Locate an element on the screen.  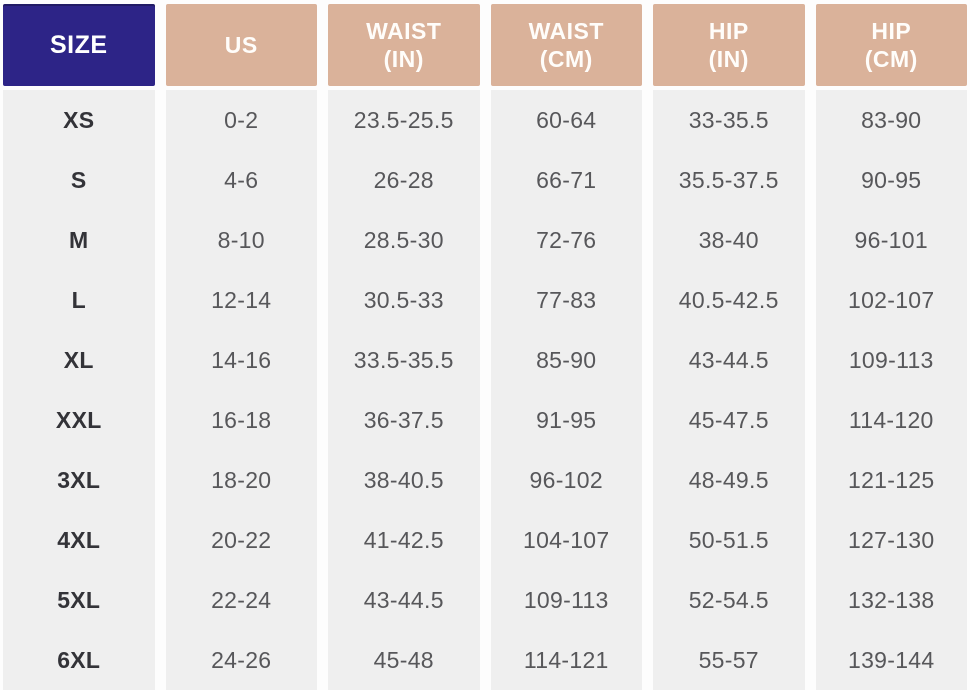
cell-hip-cm: 90-95 is located at coordinates (891, 180).